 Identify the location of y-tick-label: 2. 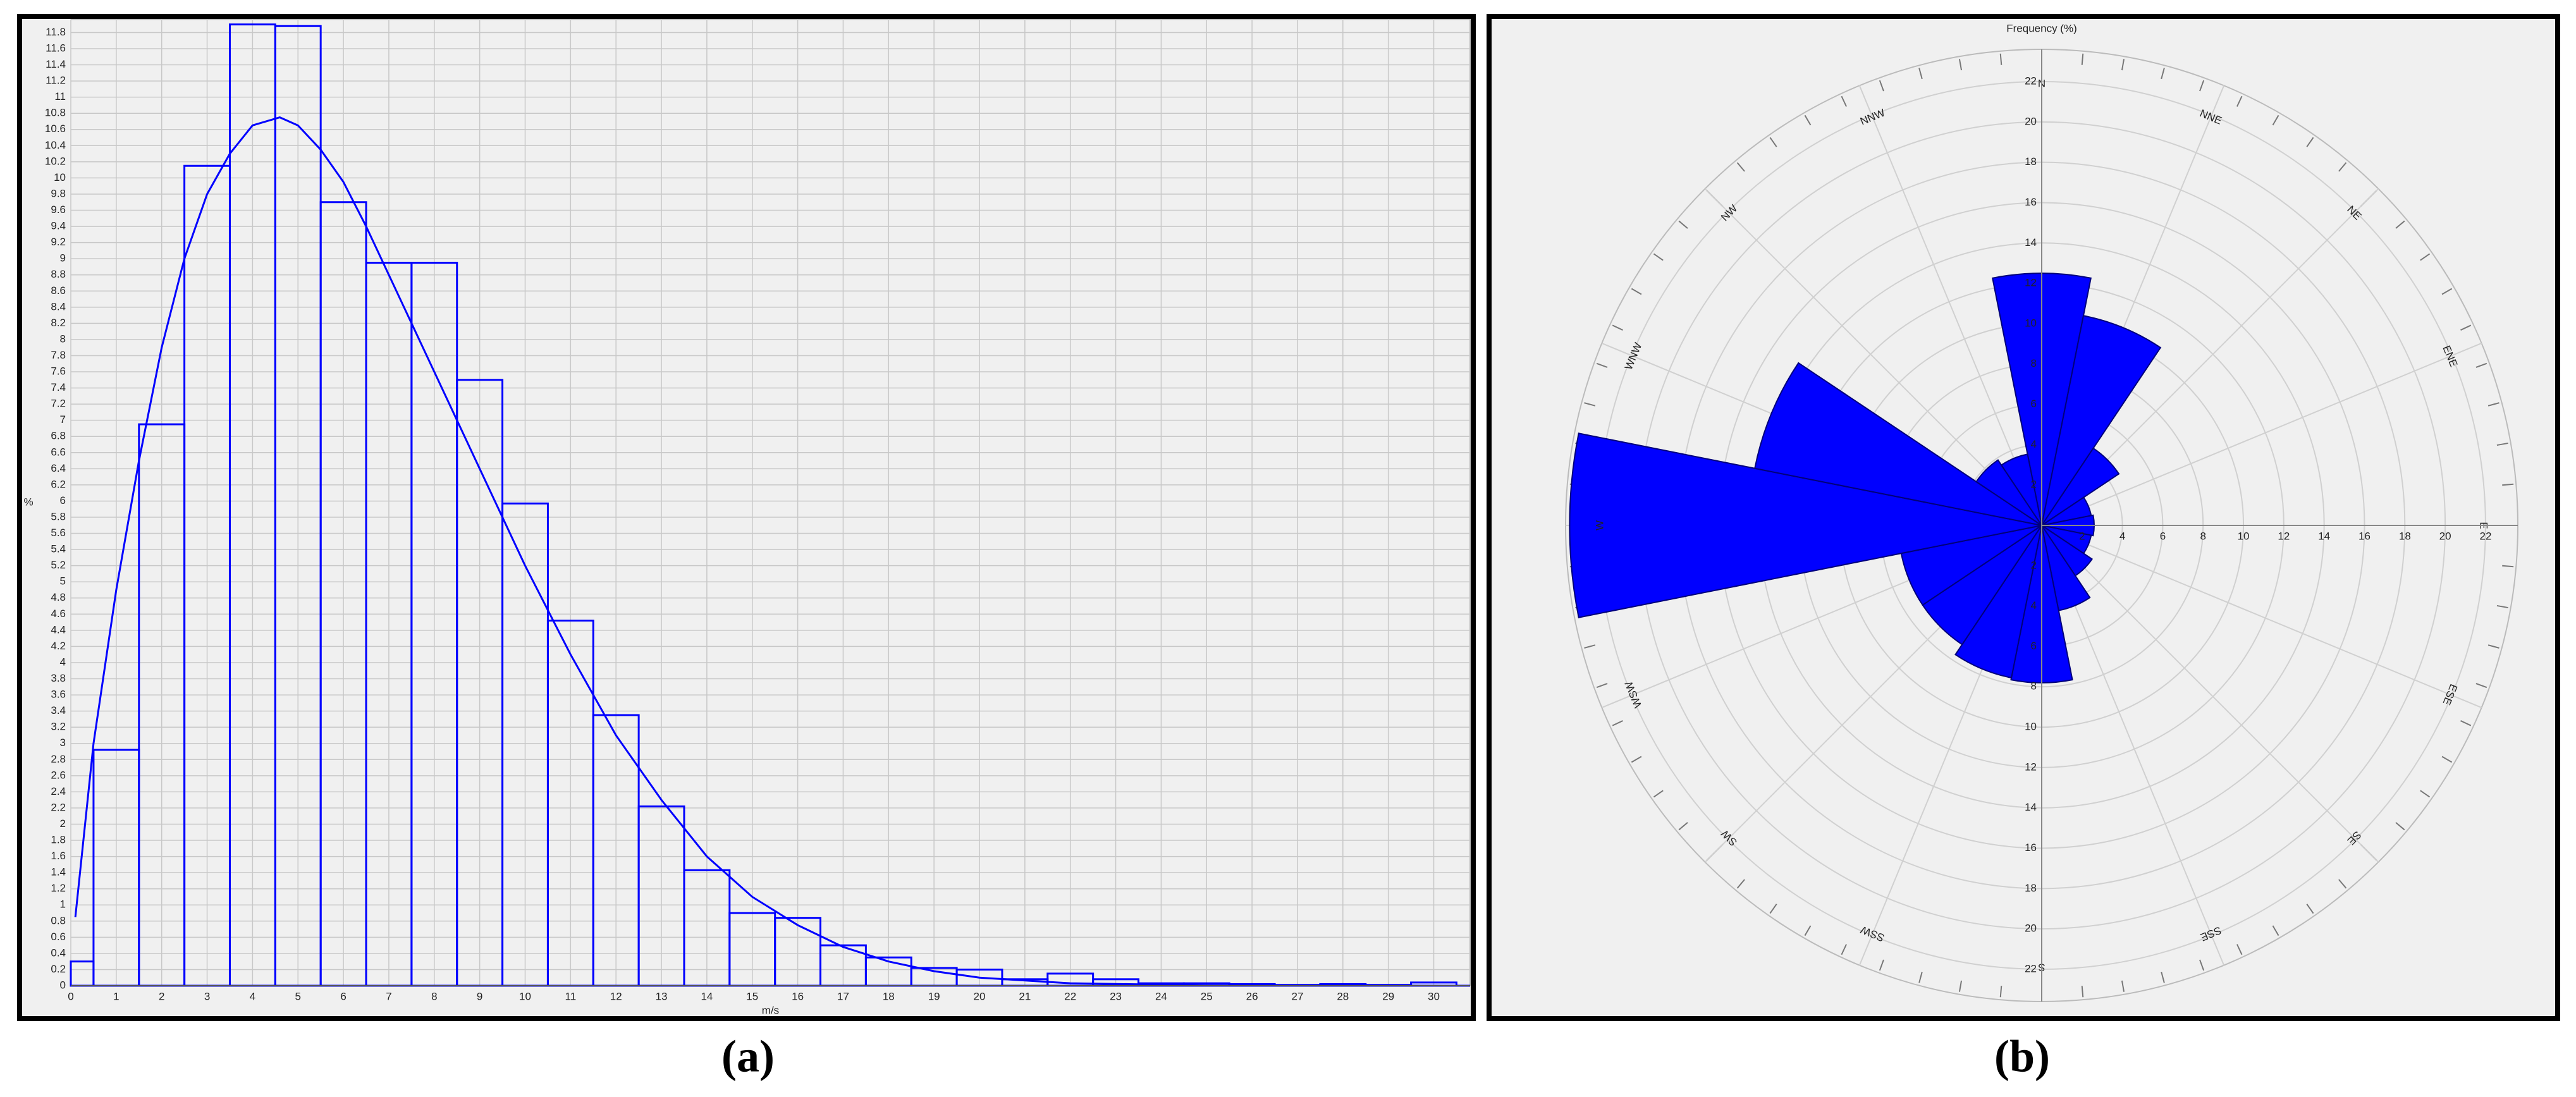
(63, 824).